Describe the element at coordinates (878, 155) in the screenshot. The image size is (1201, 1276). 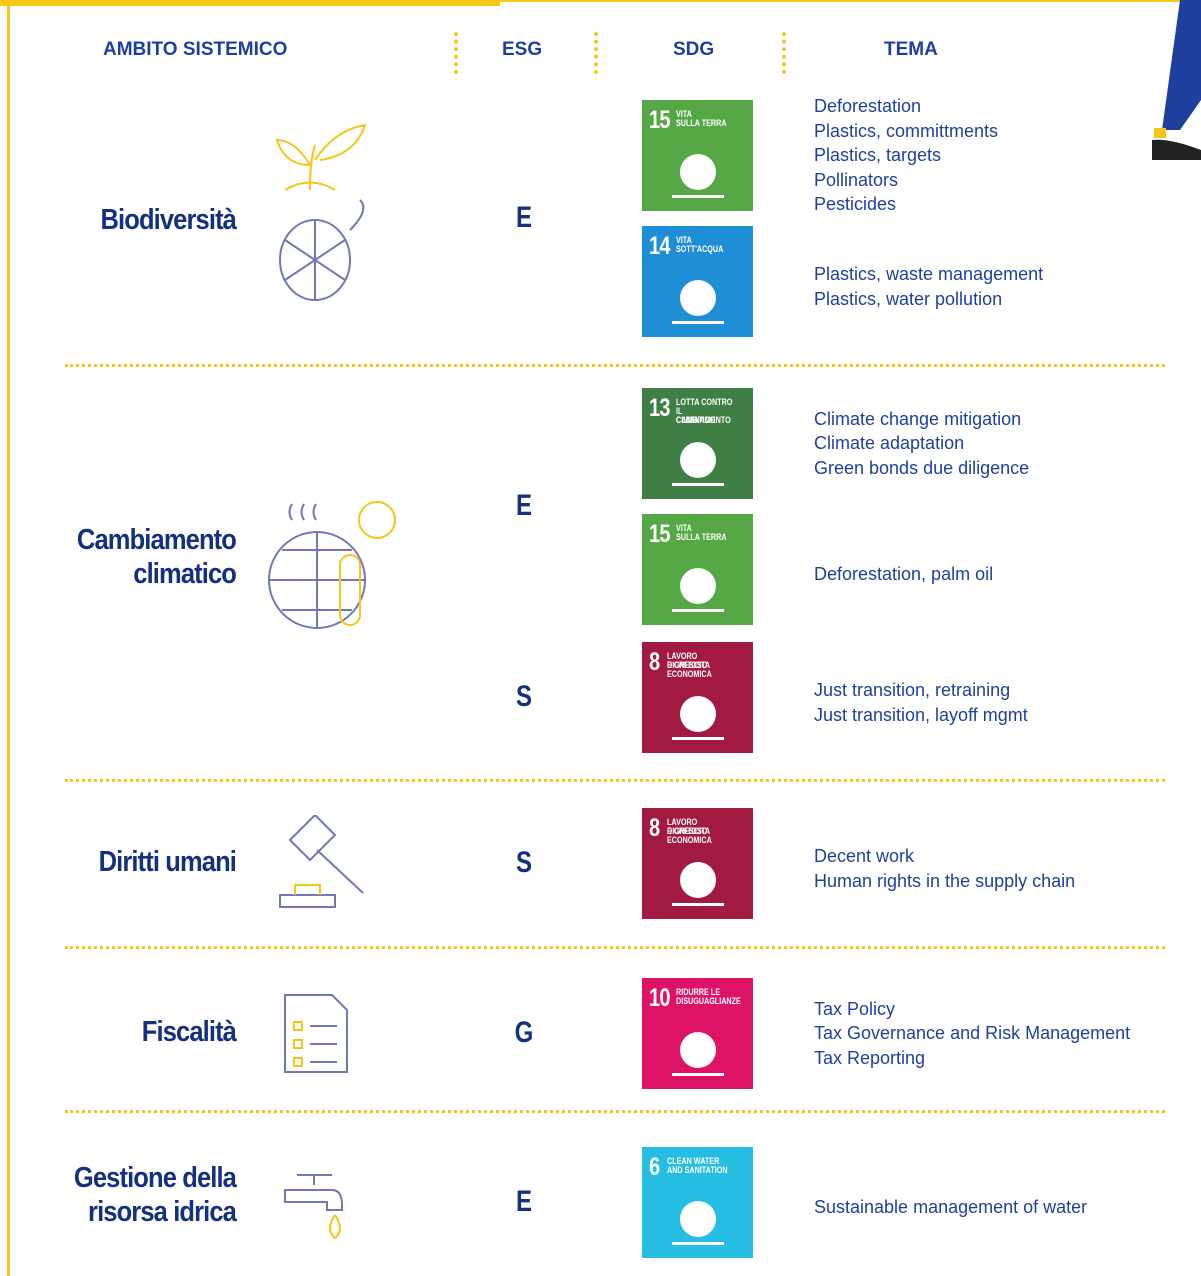
I see `theme: Plastics, targets` at that location.